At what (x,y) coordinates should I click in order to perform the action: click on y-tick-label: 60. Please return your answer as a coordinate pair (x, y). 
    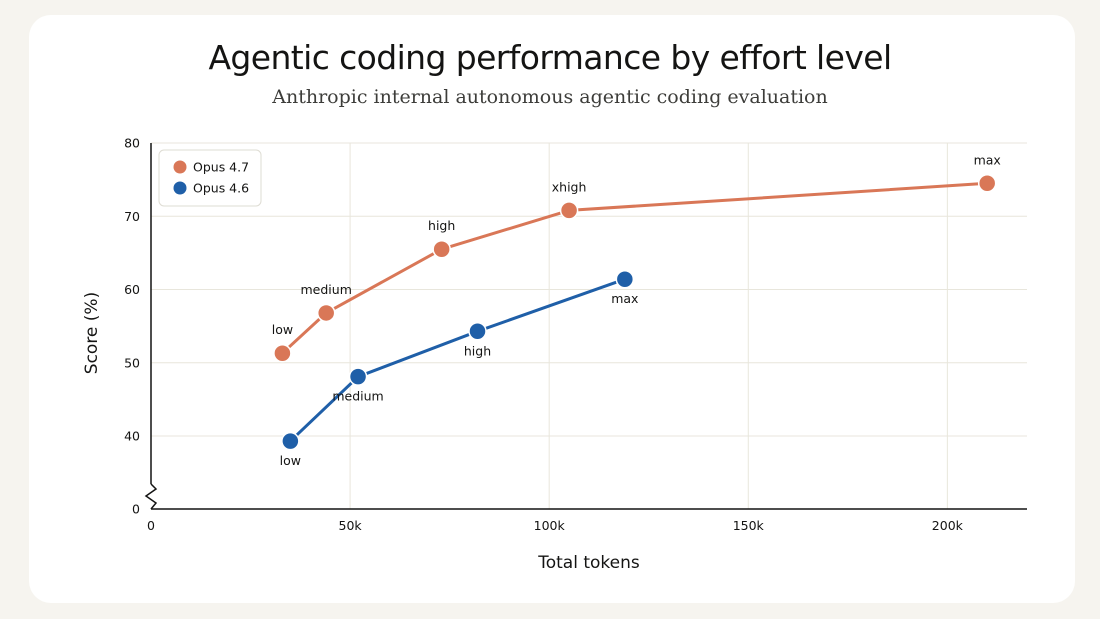
    Looking at the image, I should click on (132, 289).